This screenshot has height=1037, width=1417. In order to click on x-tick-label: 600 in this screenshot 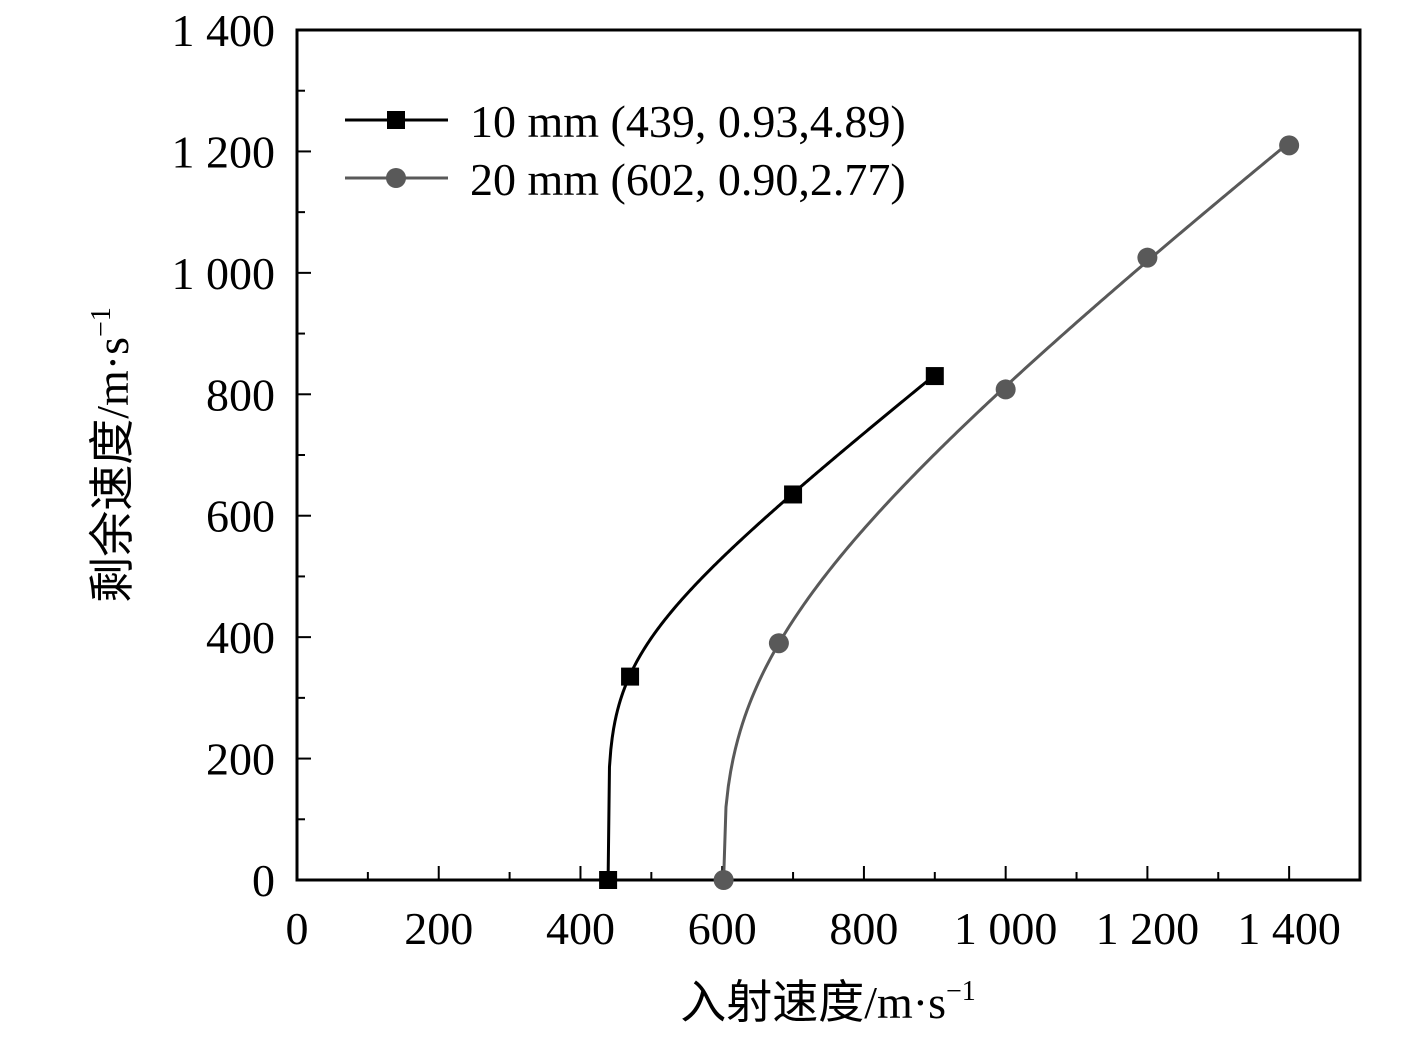, I will do `click(722, 928)`.